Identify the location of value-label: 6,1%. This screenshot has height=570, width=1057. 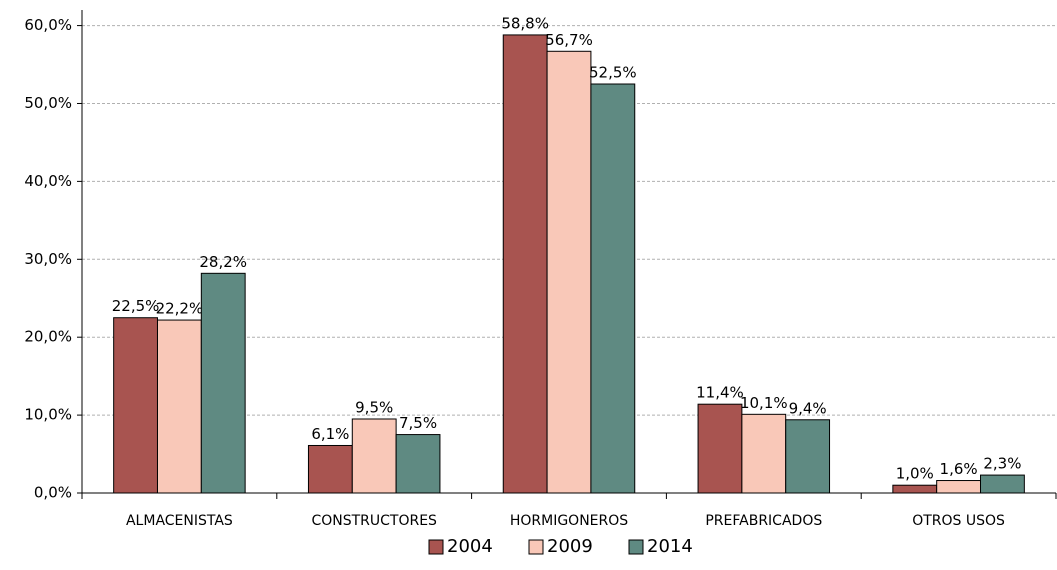
(330, 434).